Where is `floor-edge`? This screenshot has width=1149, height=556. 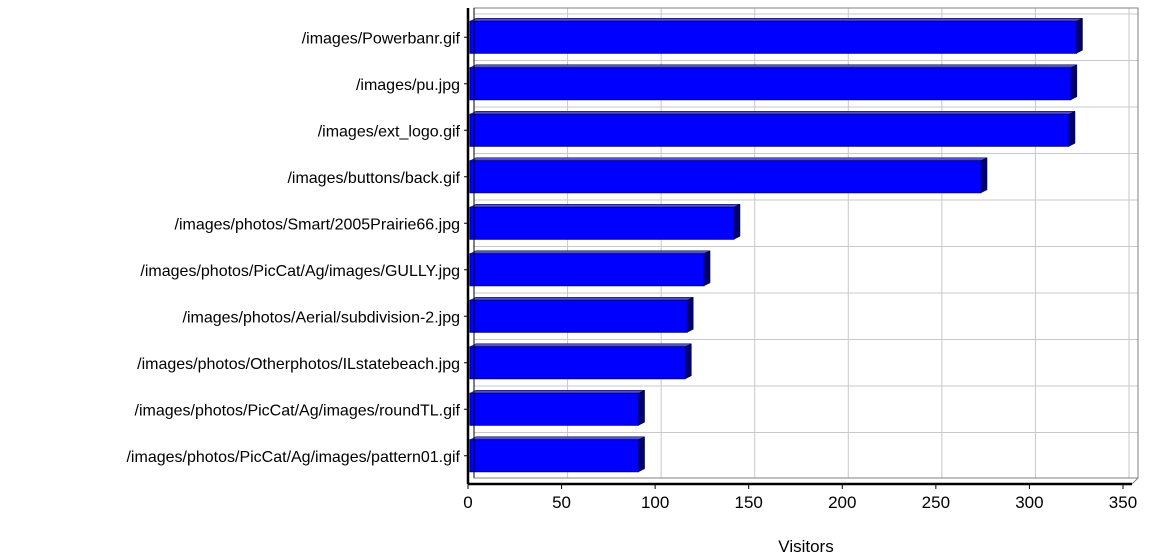
floor-edge is located at coordinates (1135, 481).